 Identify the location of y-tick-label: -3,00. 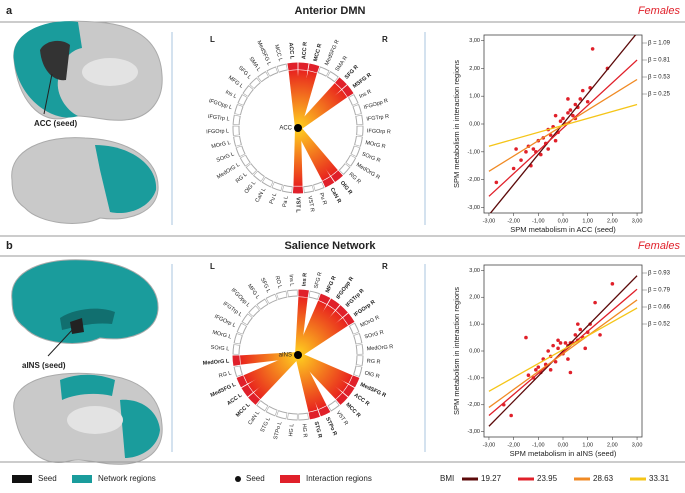
(473, 208).